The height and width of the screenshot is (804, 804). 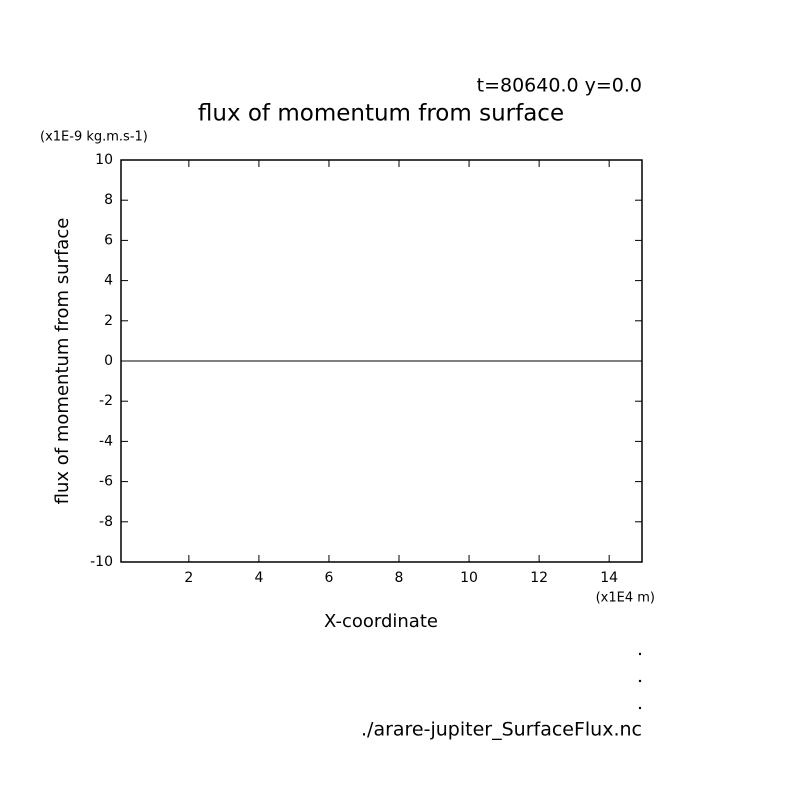 What do you see at coordinates (329, 578) in the screenshot?
I see `x-tick-label: 6` at bounding box center [329, 578].